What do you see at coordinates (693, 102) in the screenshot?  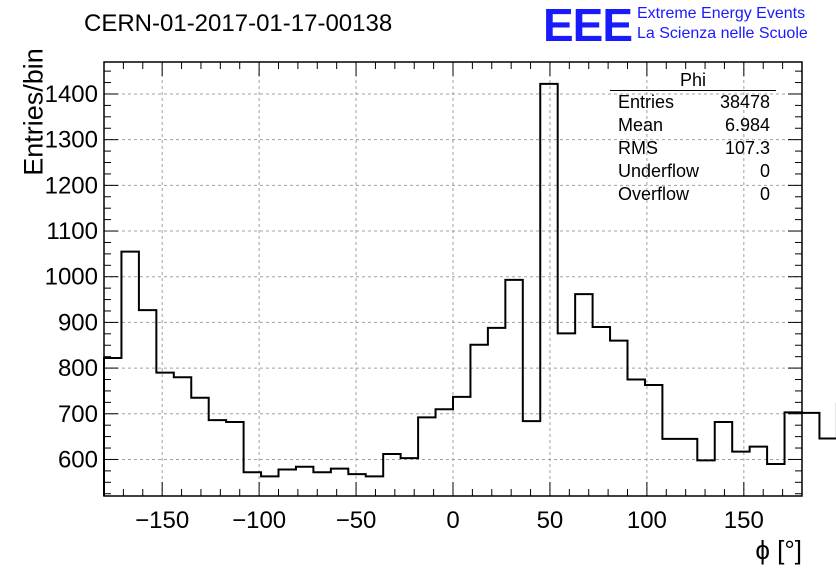 I see `stats-row: Entries 38478` at bounding box center [693, 102].